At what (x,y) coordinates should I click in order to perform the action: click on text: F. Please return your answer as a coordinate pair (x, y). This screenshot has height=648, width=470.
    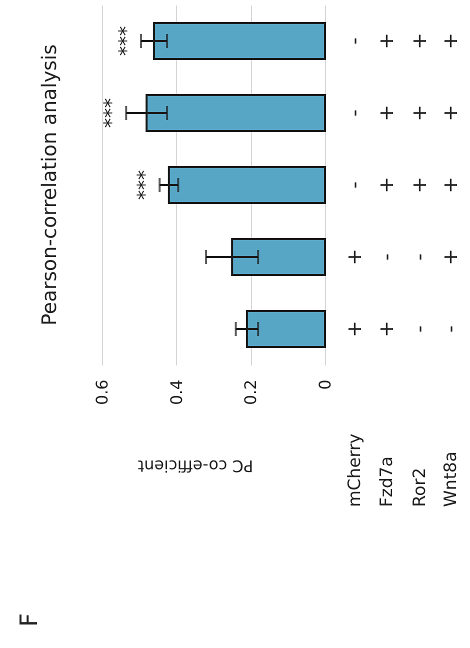
    Looking at the image, I should click on (29, 620).